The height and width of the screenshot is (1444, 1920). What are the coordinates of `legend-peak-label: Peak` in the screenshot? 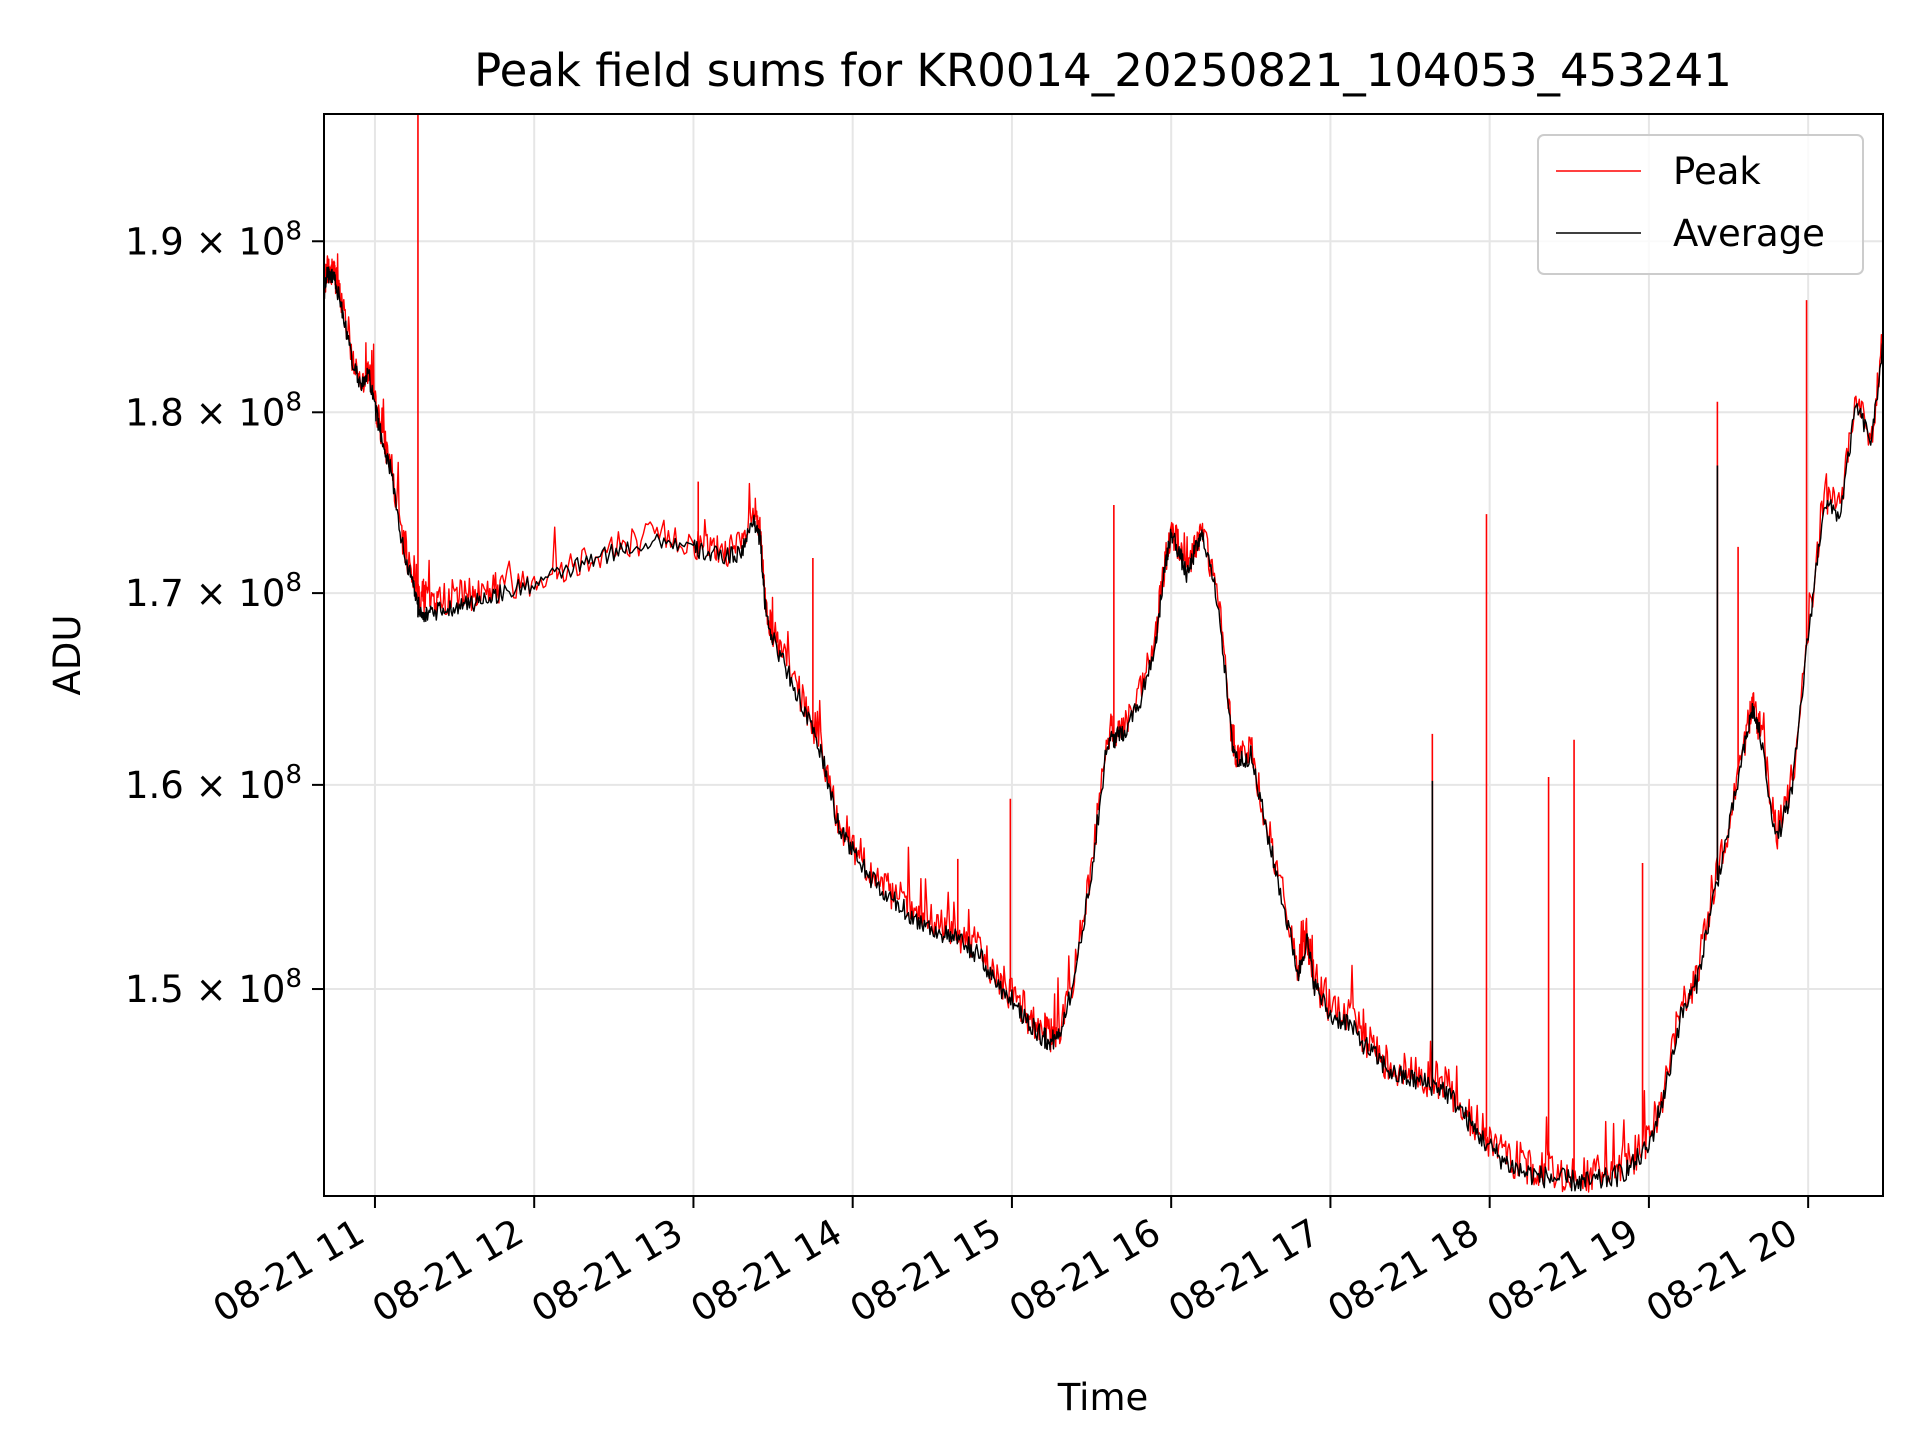 It's located at (1717, 171).